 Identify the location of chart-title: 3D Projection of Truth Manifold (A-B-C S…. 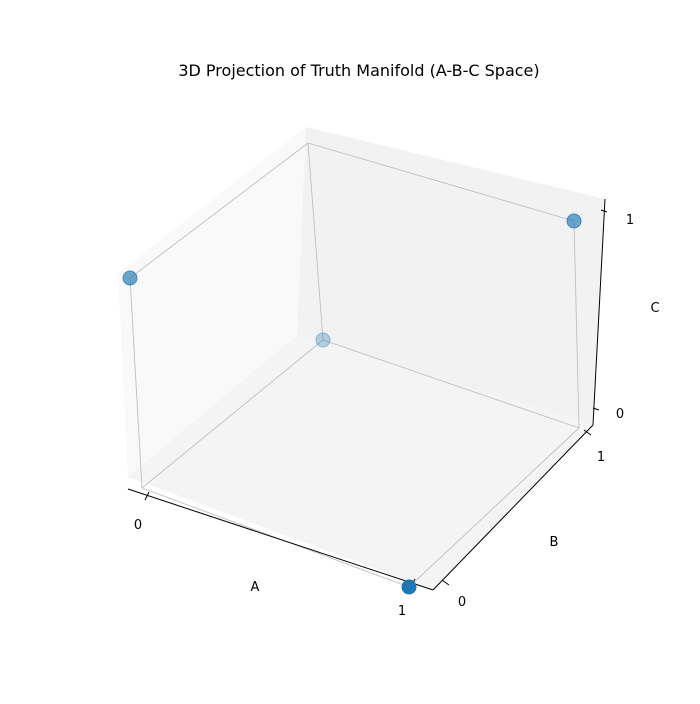
(358, 70).